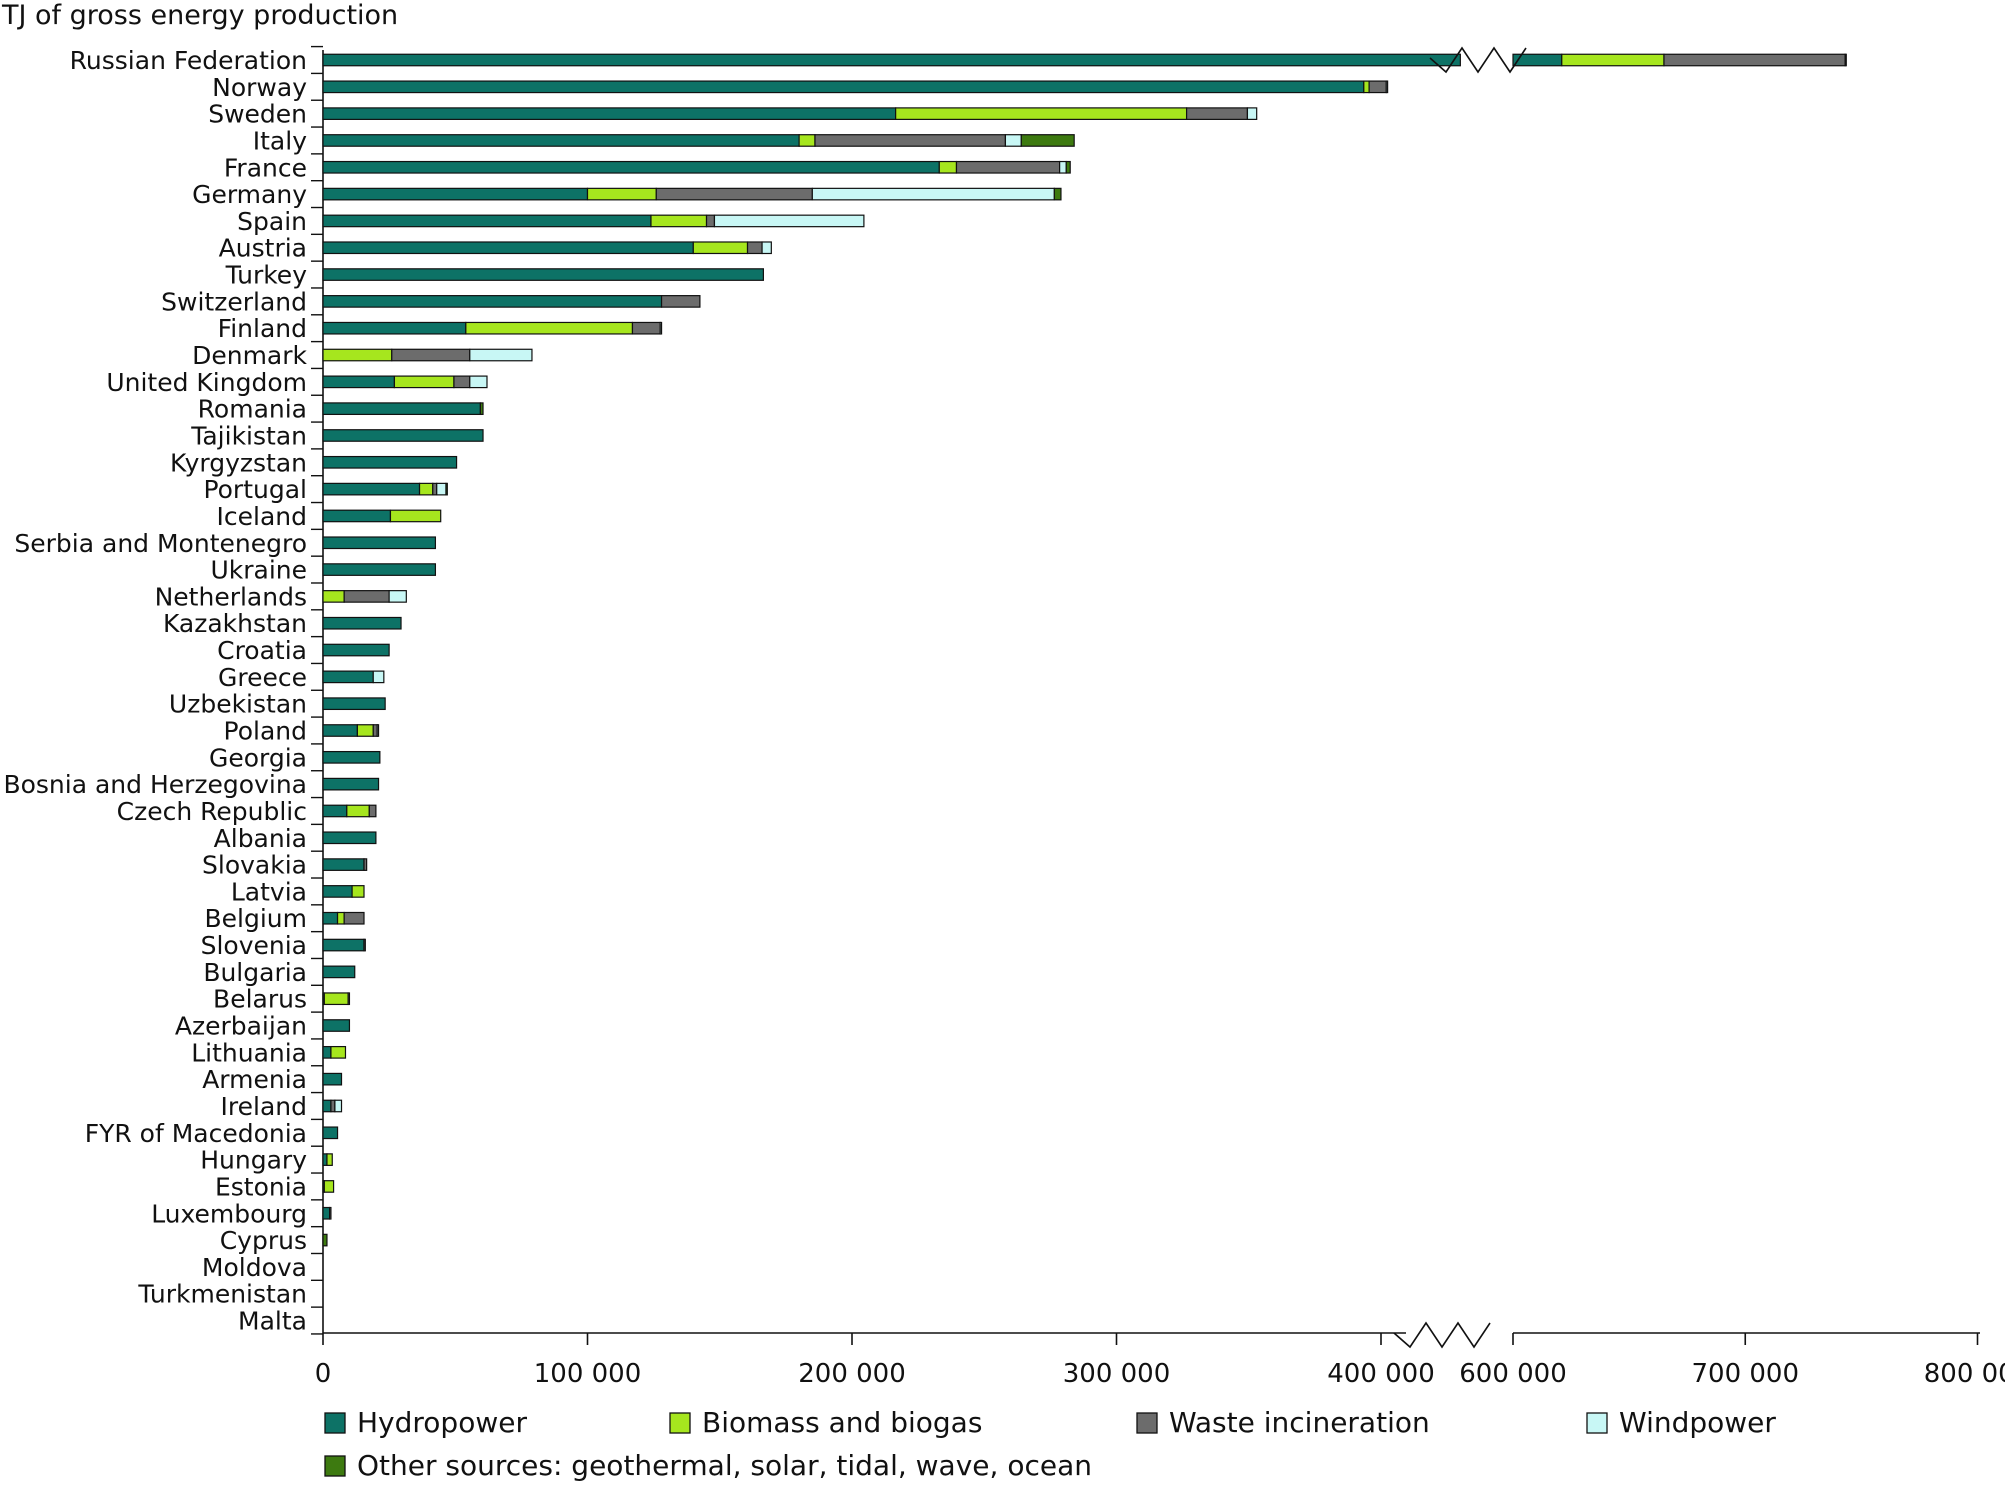  I want to click on bar-russian-federation-waste-incineration, so click(1754, 60).